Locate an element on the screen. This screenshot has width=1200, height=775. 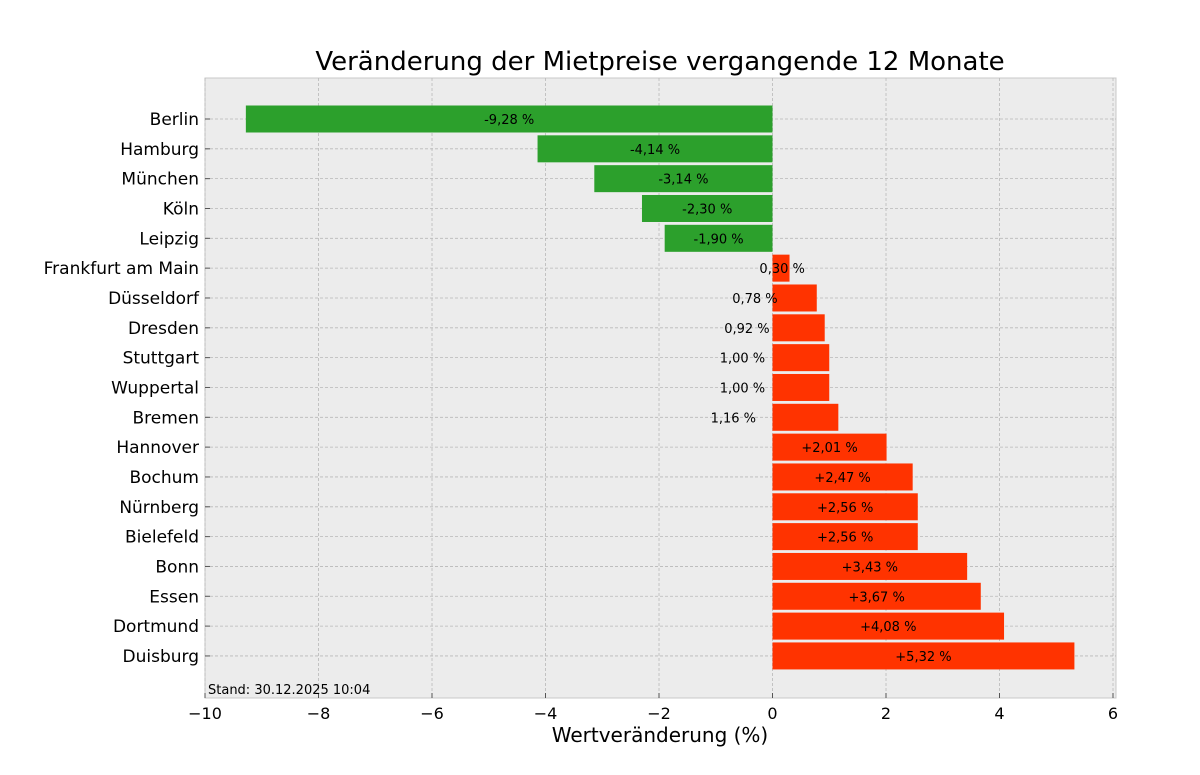
data-label: -1,90 % is located at coordinates (719, 239).